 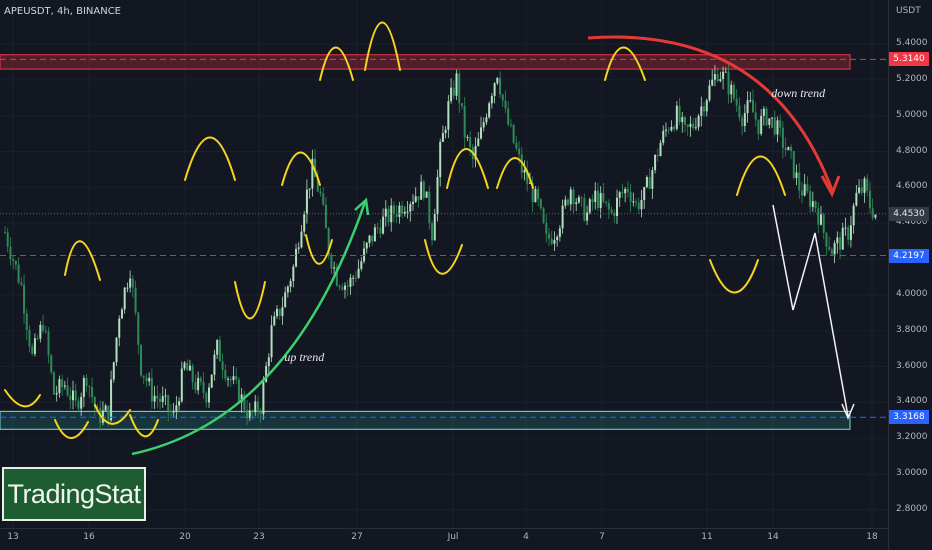 What do you see at coordinates (912, 437) in the screenshot?
I see `y-tick-label: 3.2000` at bounding box center [912, 437].